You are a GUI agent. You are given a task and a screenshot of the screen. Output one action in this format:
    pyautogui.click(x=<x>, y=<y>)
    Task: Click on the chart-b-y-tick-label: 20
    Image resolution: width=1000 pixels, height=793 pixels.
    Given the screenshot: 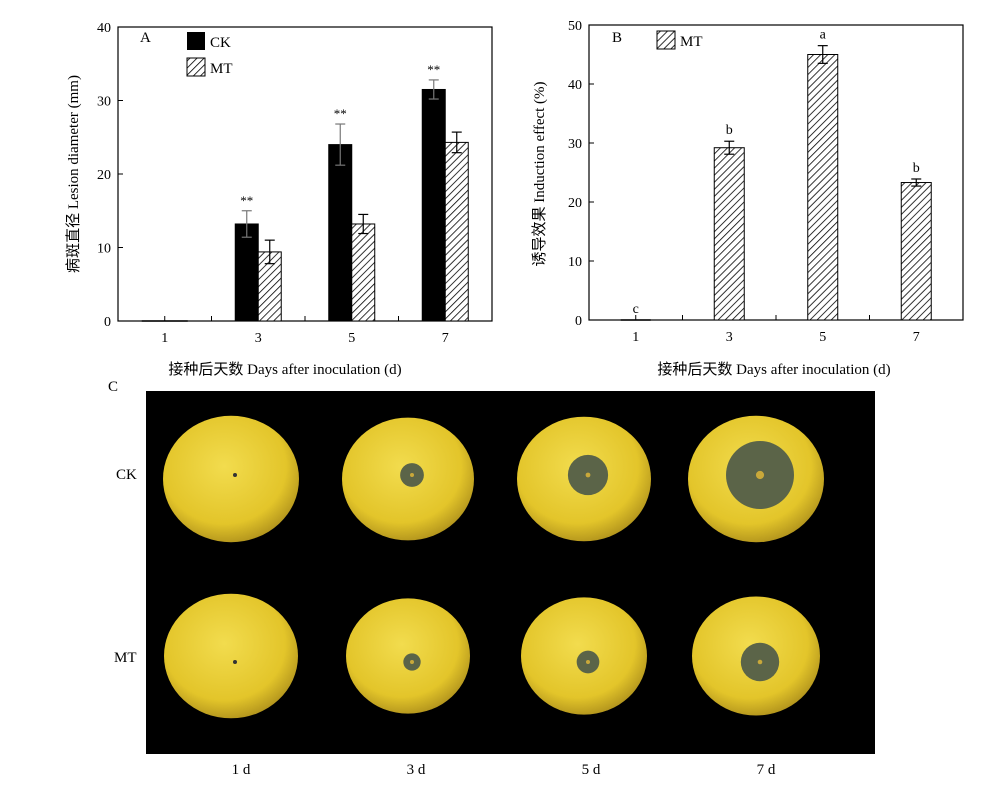 What is the action you would take?
    pyautogui.click(x=575, y=203)
    